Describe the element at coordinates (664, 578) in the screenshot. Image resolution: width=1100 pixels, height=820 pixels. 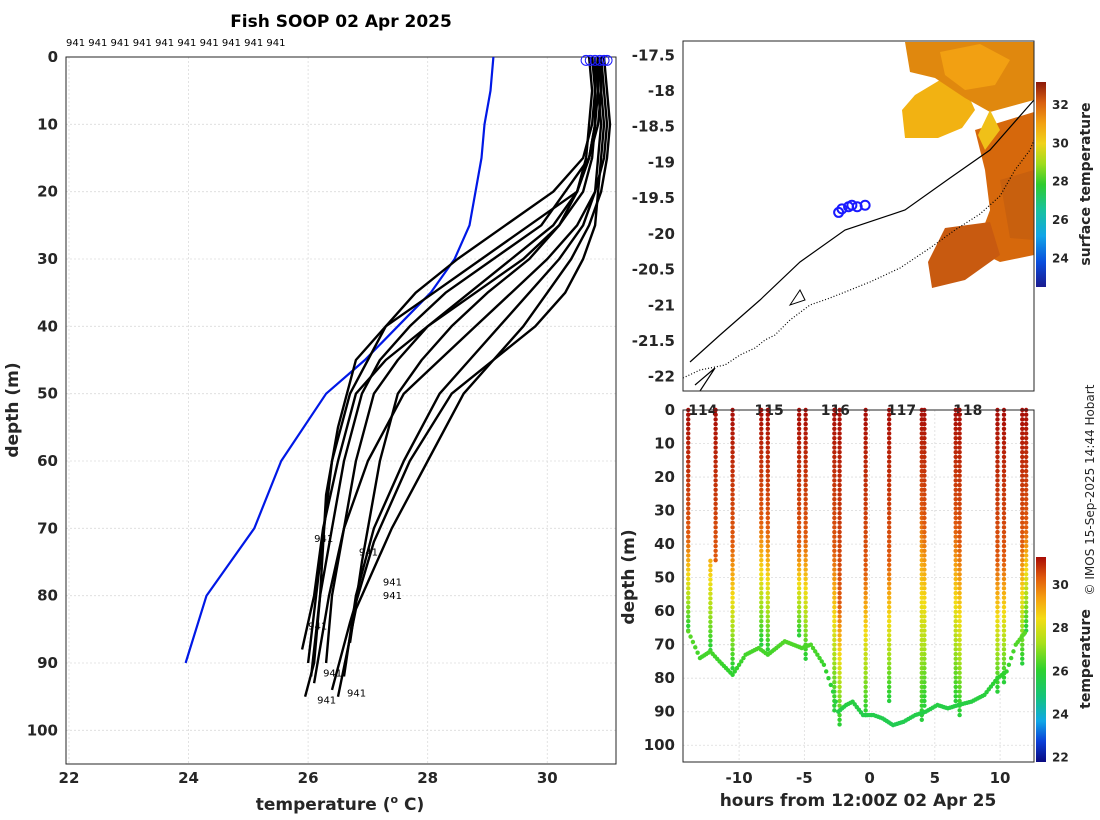
I see `y-tick-label: 50` at that location.